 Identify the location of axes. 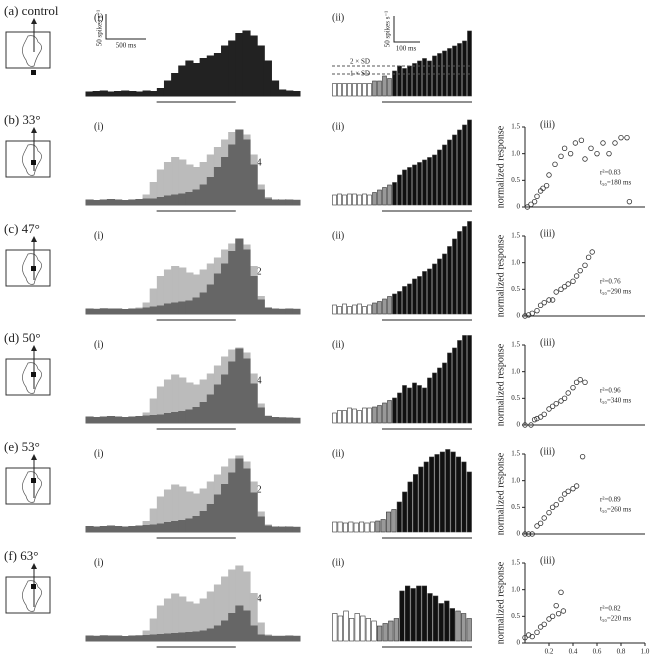
(584, 494).